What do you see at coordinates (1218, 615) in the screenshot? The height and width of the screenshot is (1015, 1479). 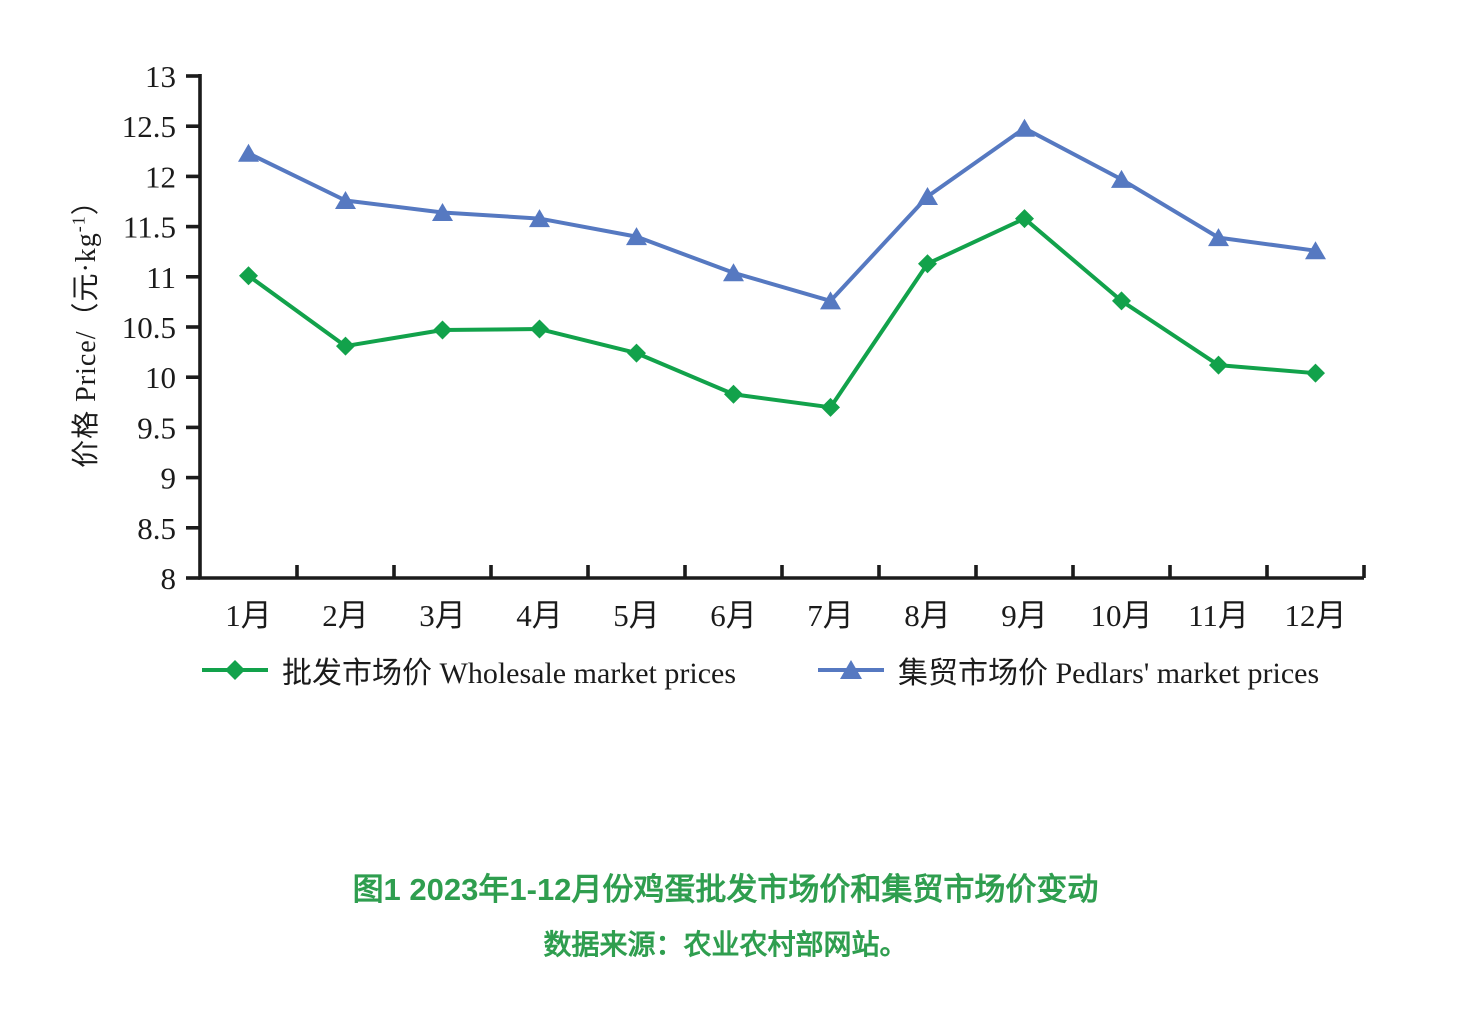 I see `svg-text: 11月` at bounding box center [1218, 615].